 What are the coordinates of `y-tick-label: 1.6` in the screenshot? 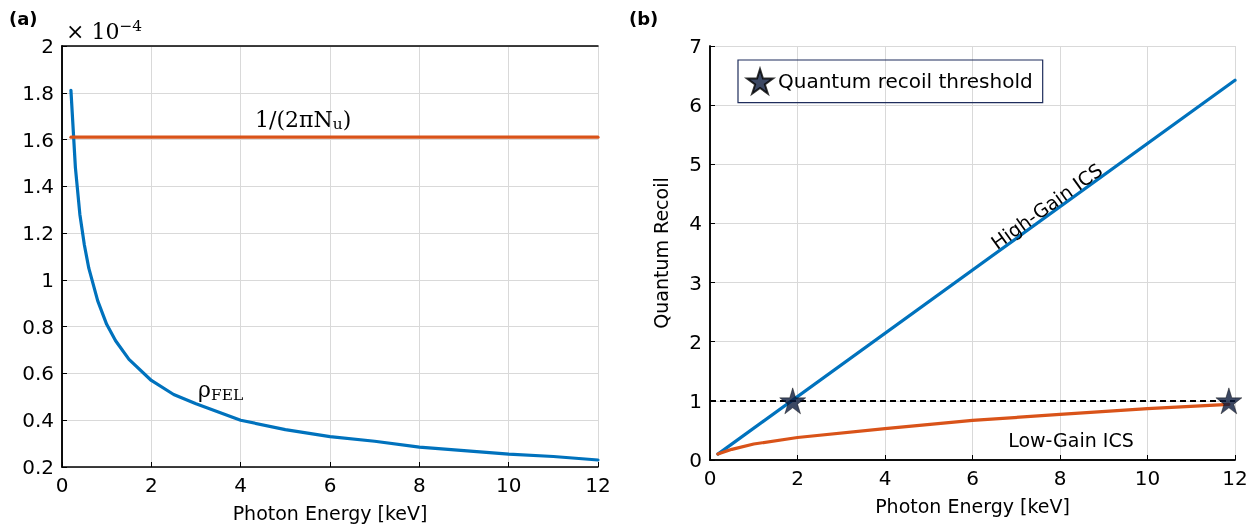 It's located at (38, 139).